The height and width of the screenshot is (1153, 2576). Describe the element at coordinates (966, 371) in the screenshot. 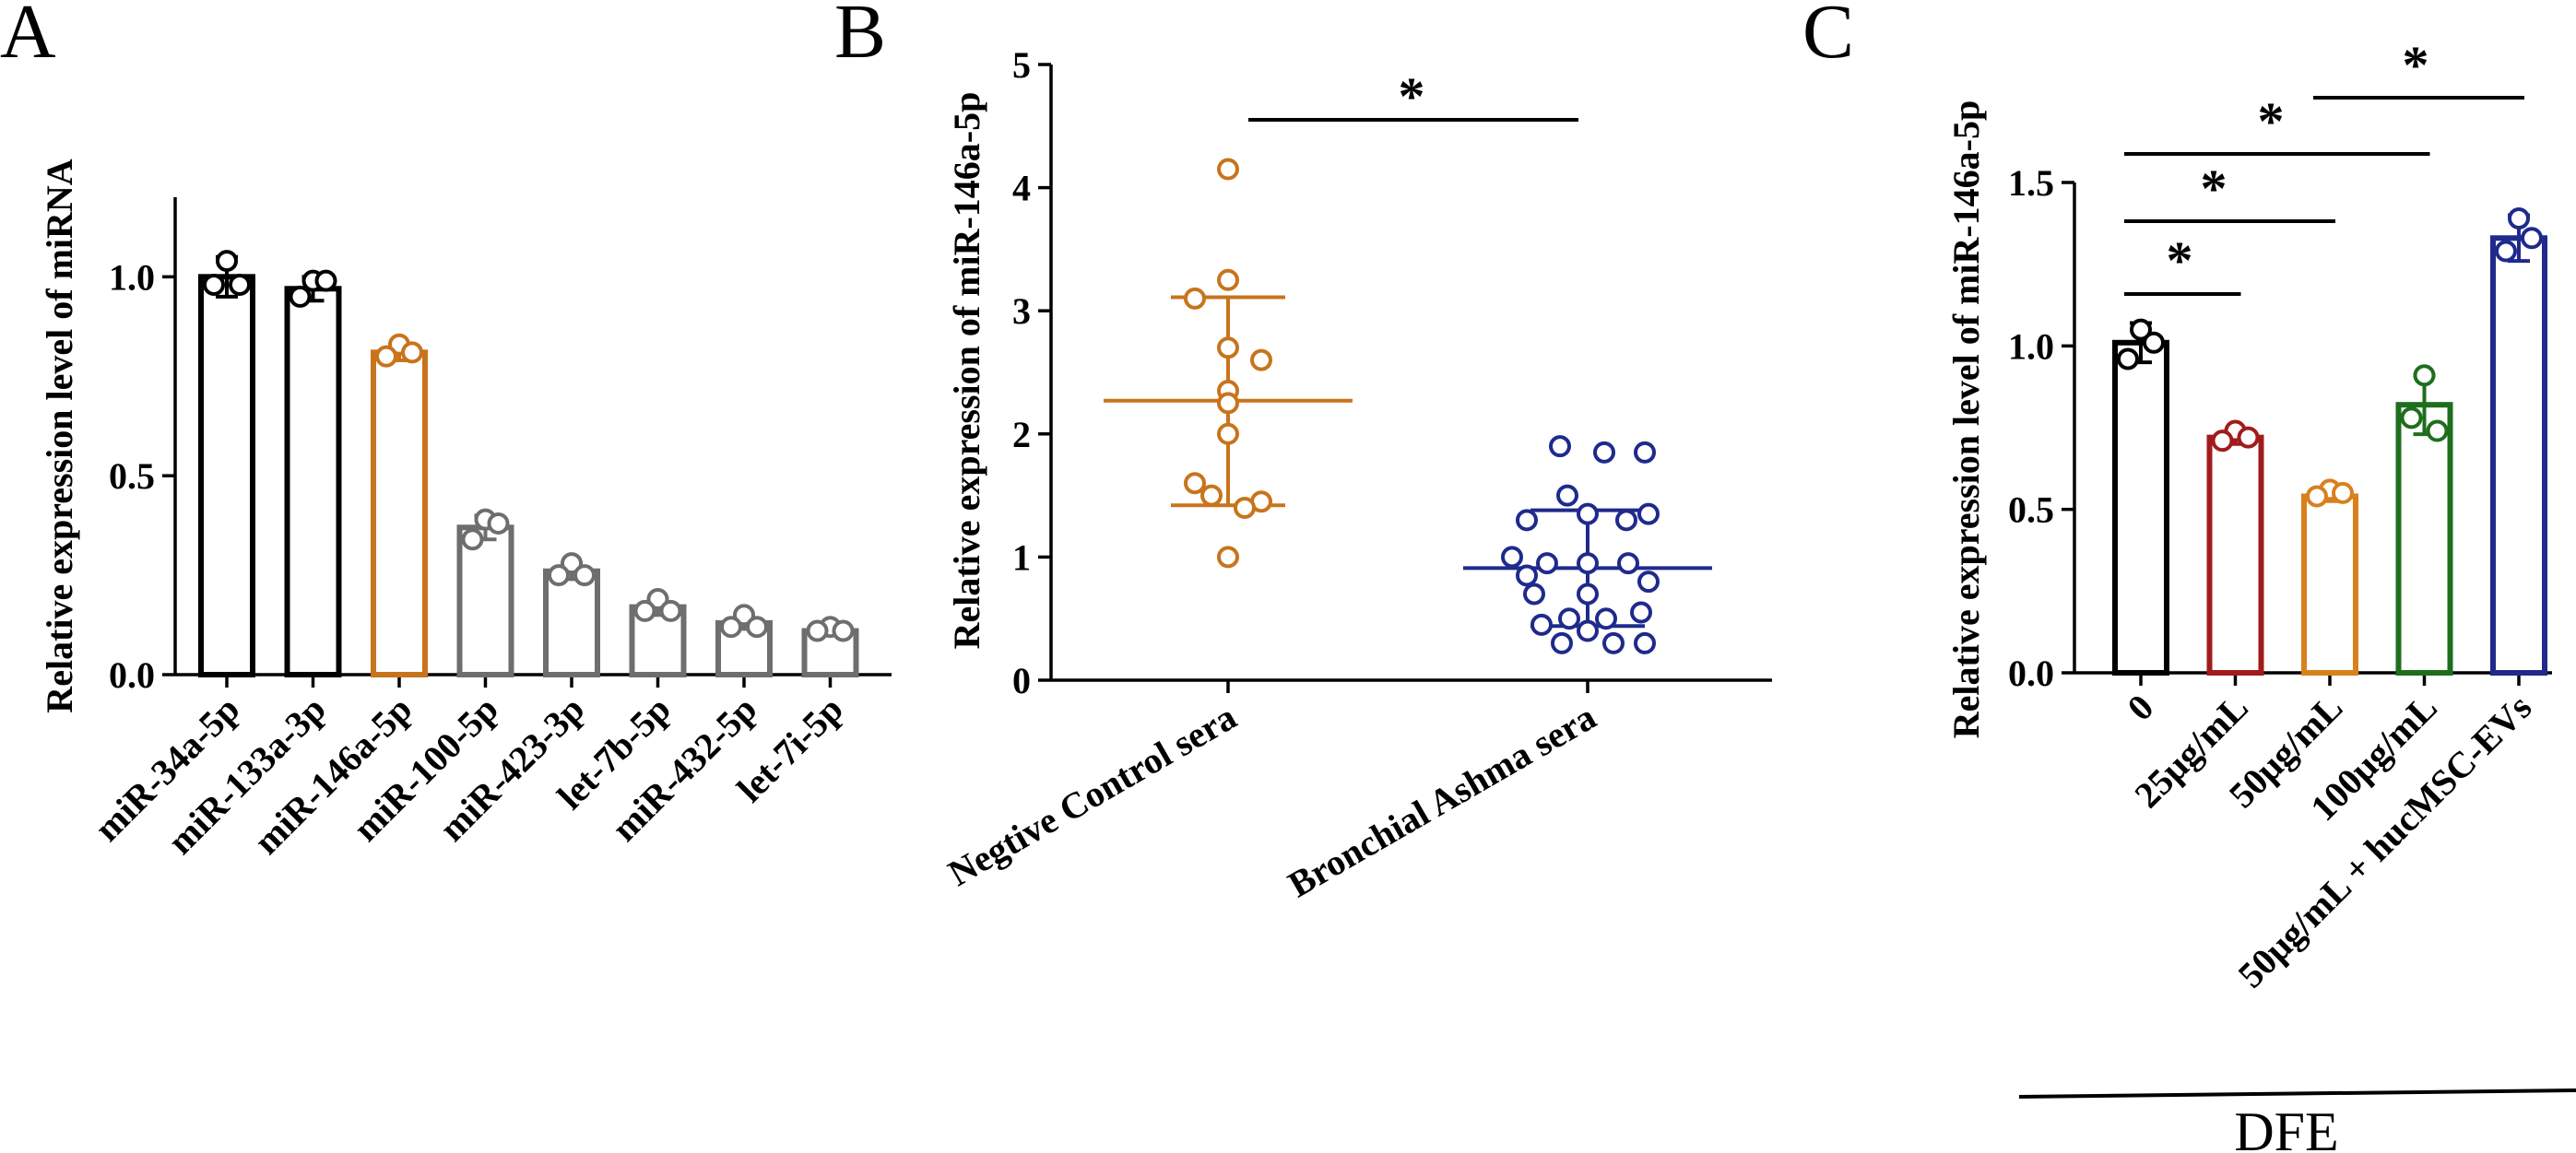

I see `y-axis-title: Relative expression of miR-146a-5p` at that location.